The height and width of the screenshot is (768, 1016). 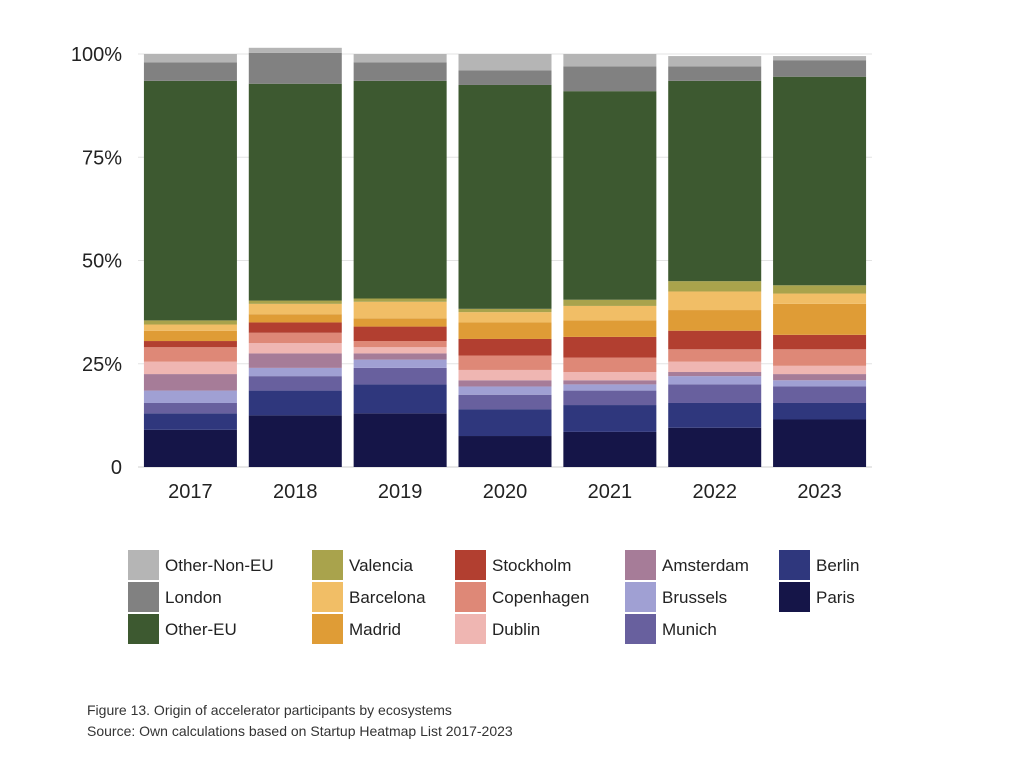 What do you see at coordinates (715, 73) in the screenshot?
I see `bar-segment-london-2022` at bounding box center [715, 73].